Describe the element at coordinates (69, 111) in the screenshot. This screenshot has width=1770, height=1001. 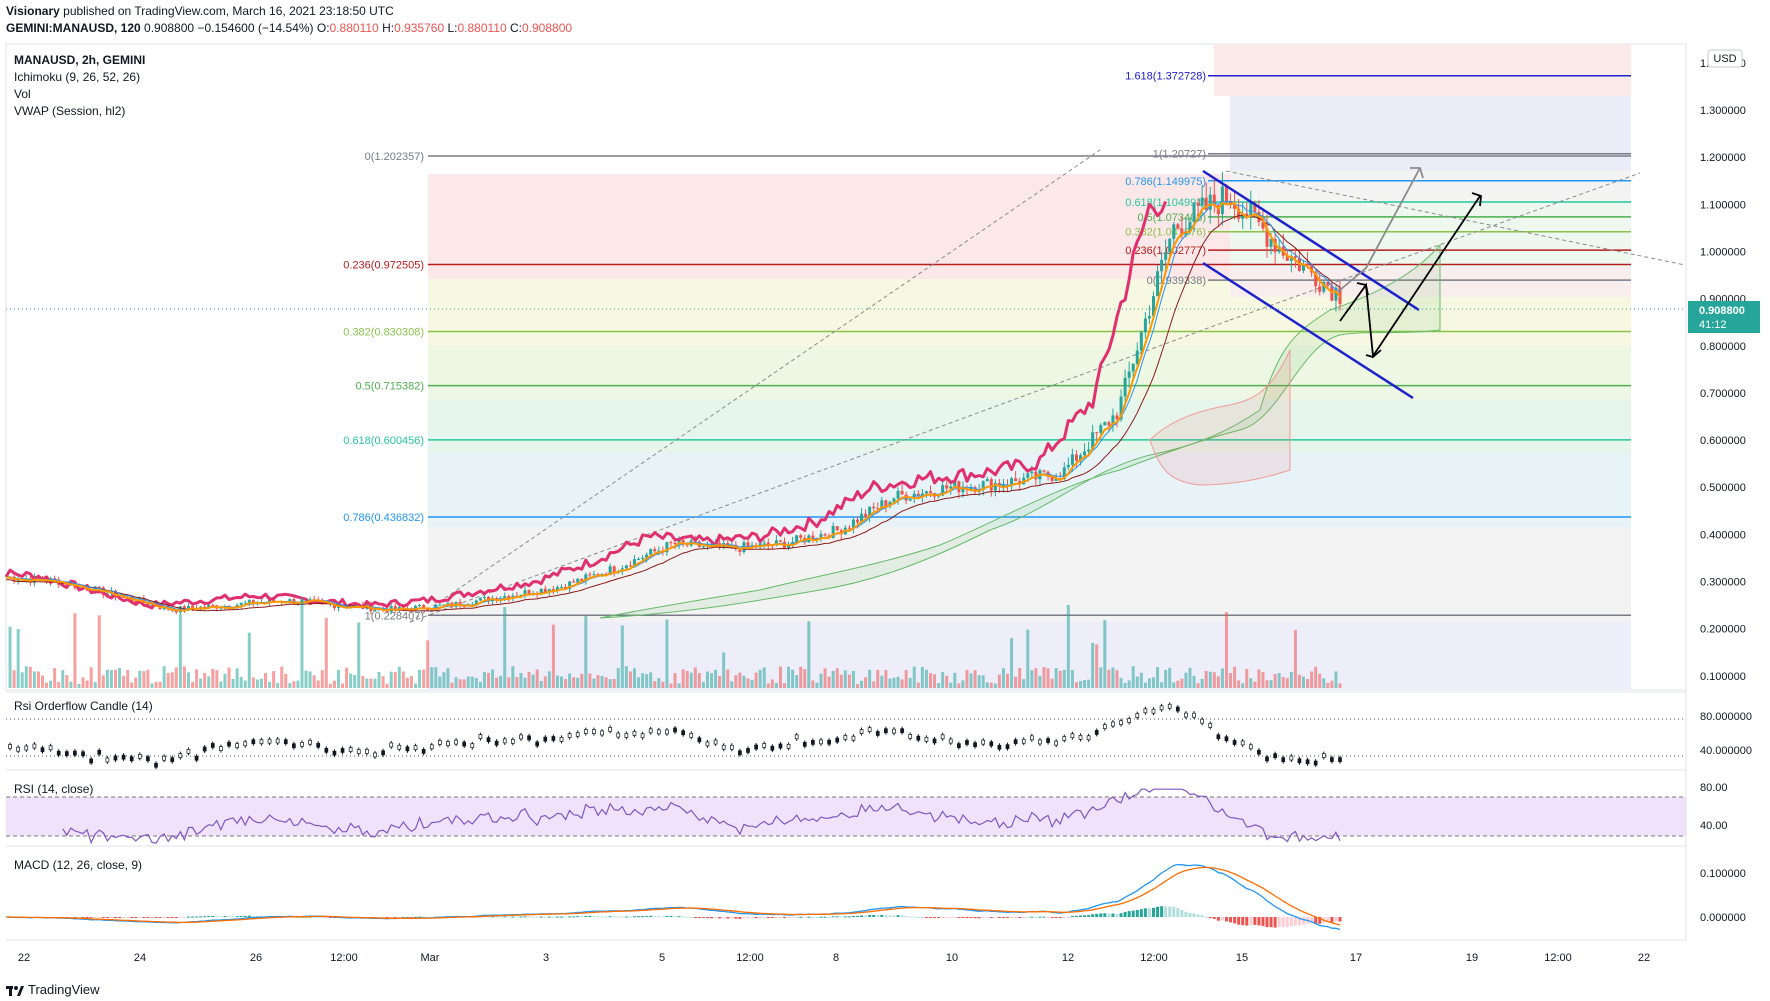
I see `legend-item: VWAP (Session, hl2)` at that location.